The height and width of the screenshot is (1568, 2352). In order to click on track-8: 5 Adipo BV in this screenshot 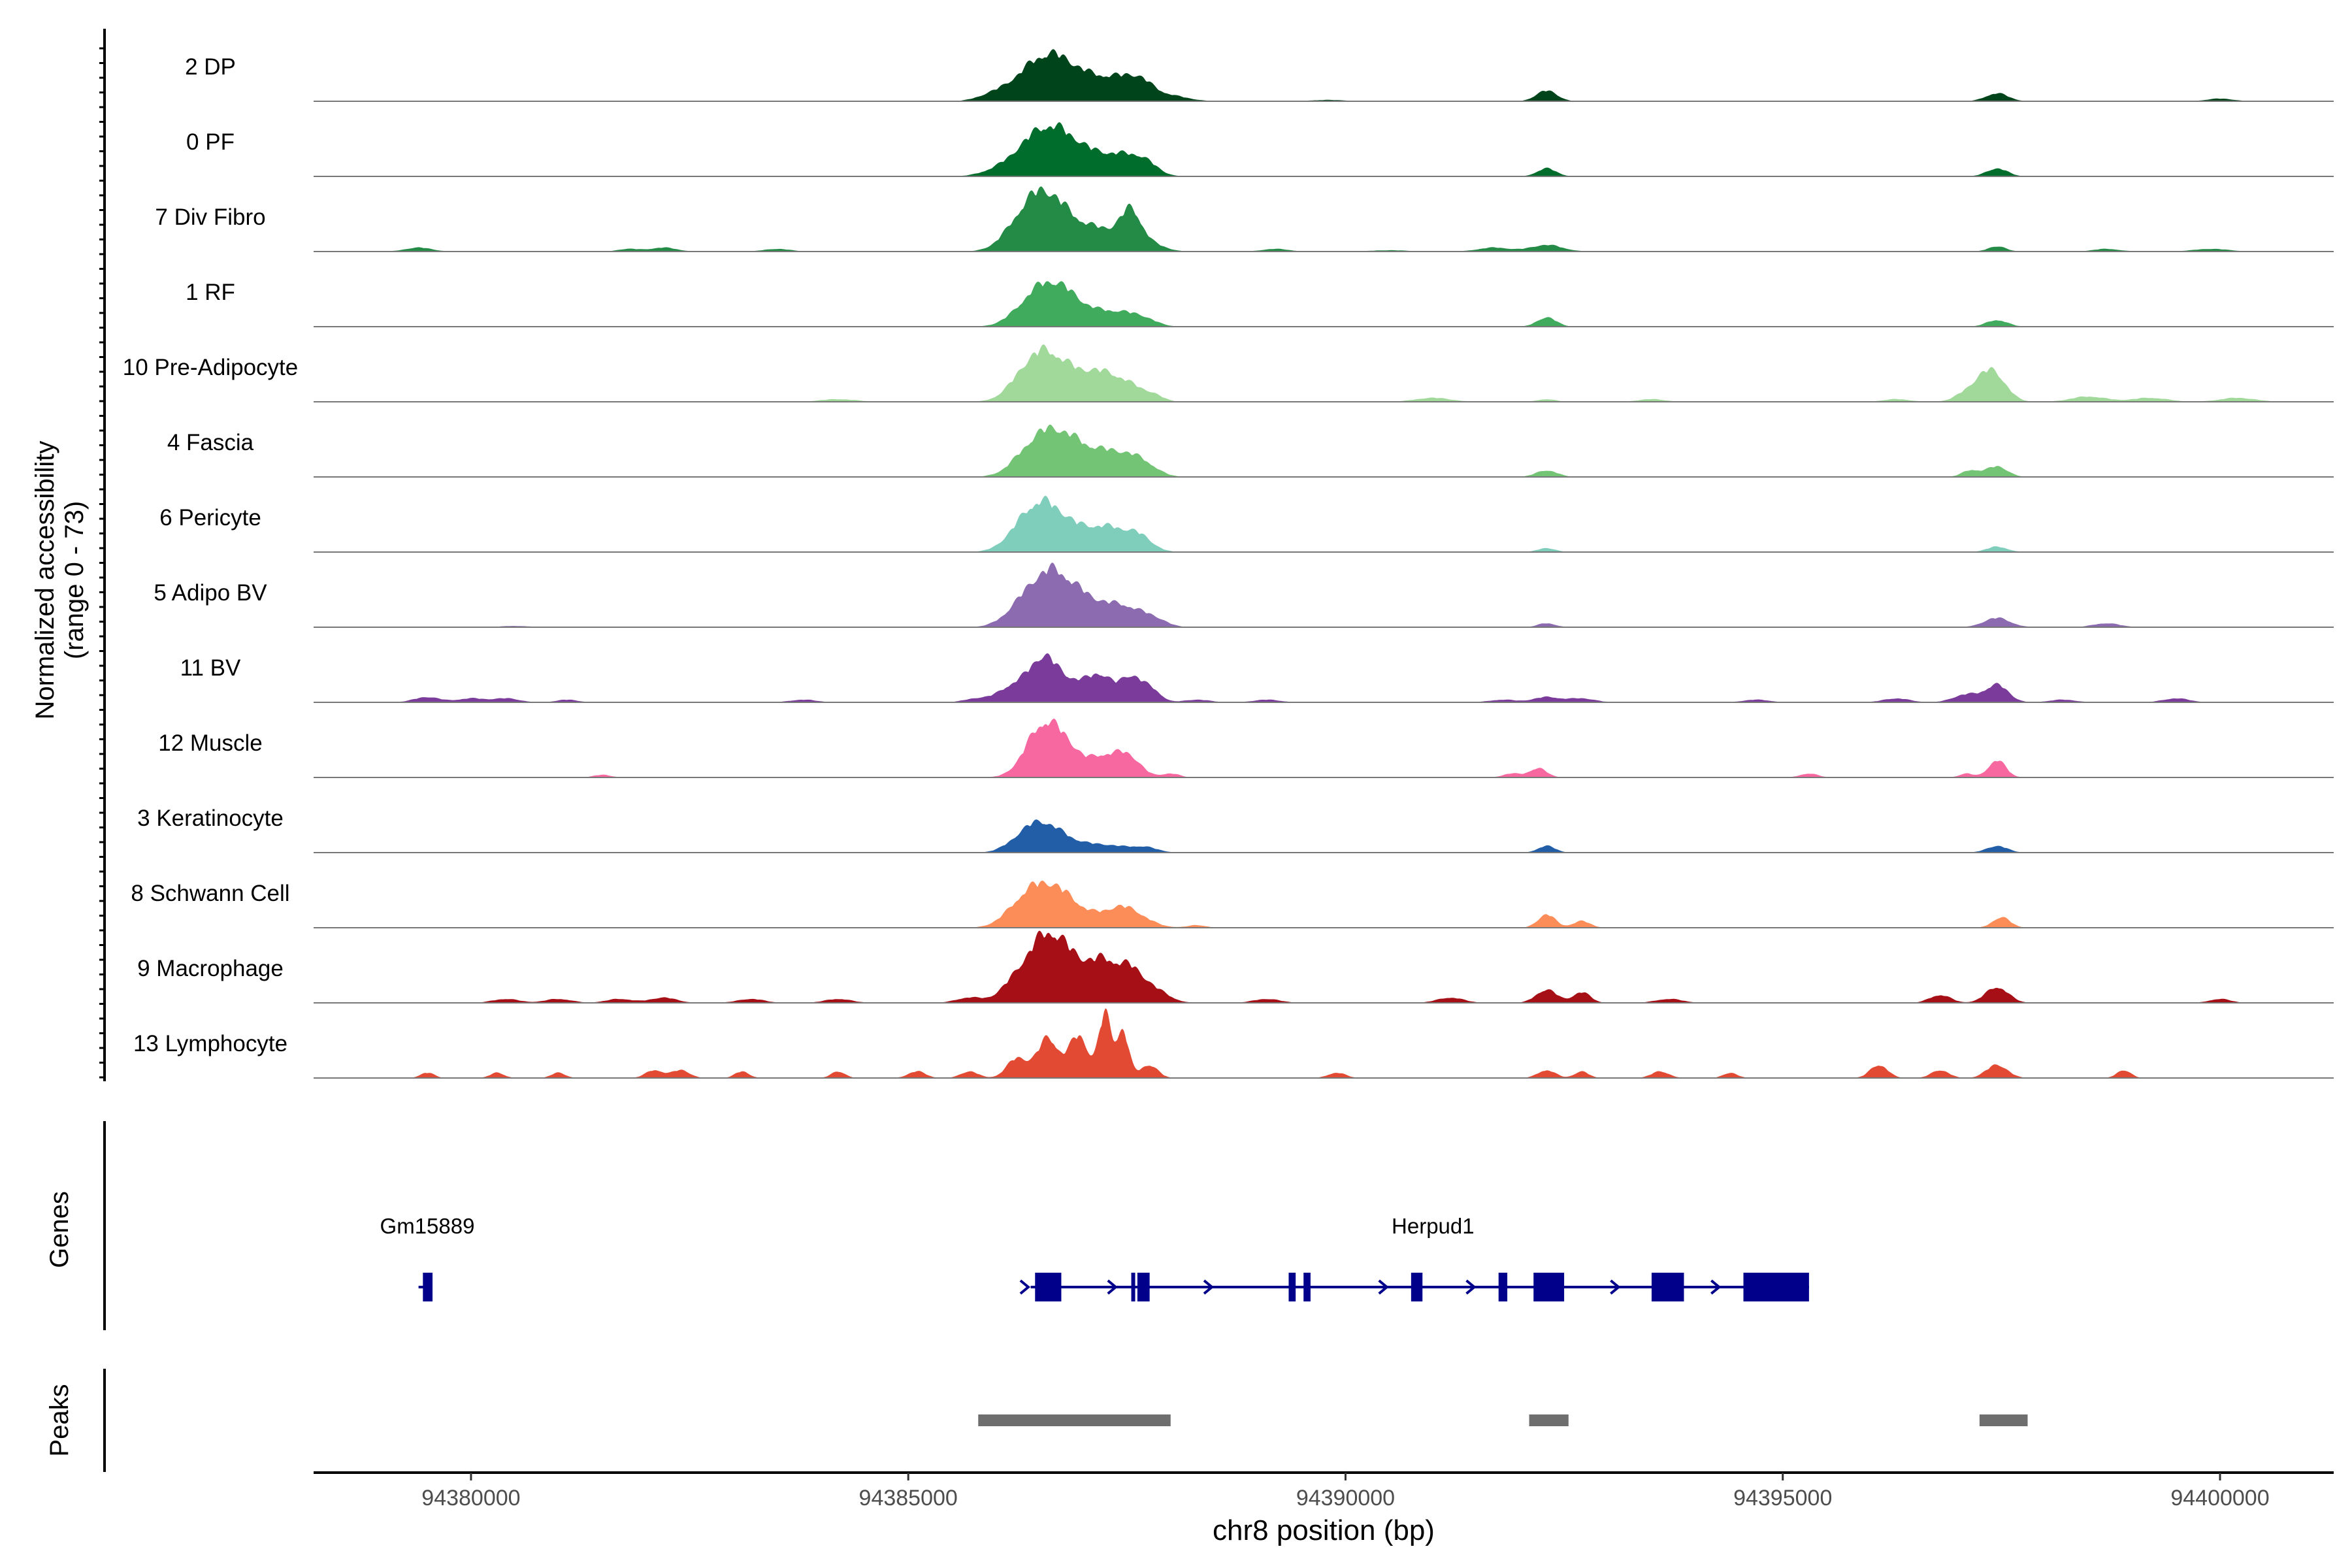, I will do `click(1244, 595)`.